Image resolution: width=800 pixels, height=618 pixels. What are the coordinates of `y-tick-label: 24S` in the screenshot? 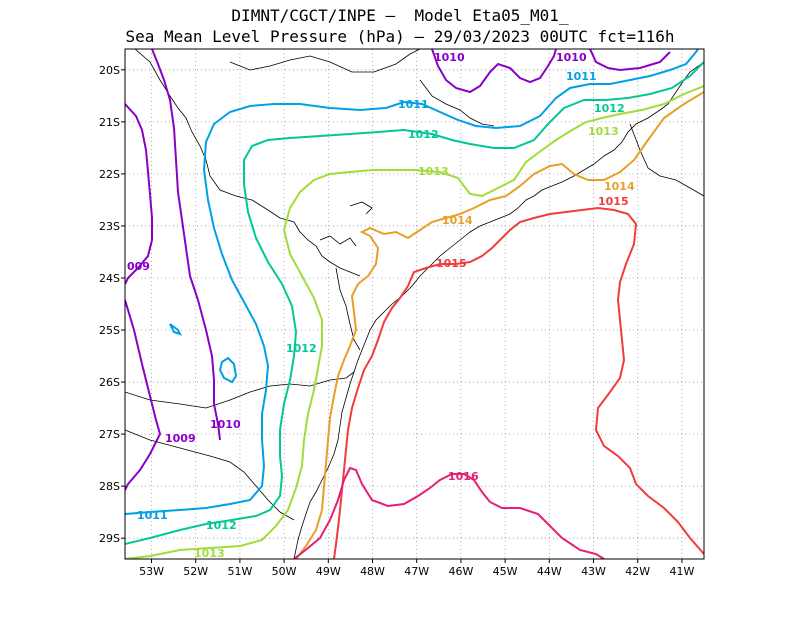 It's located at (109, 278).